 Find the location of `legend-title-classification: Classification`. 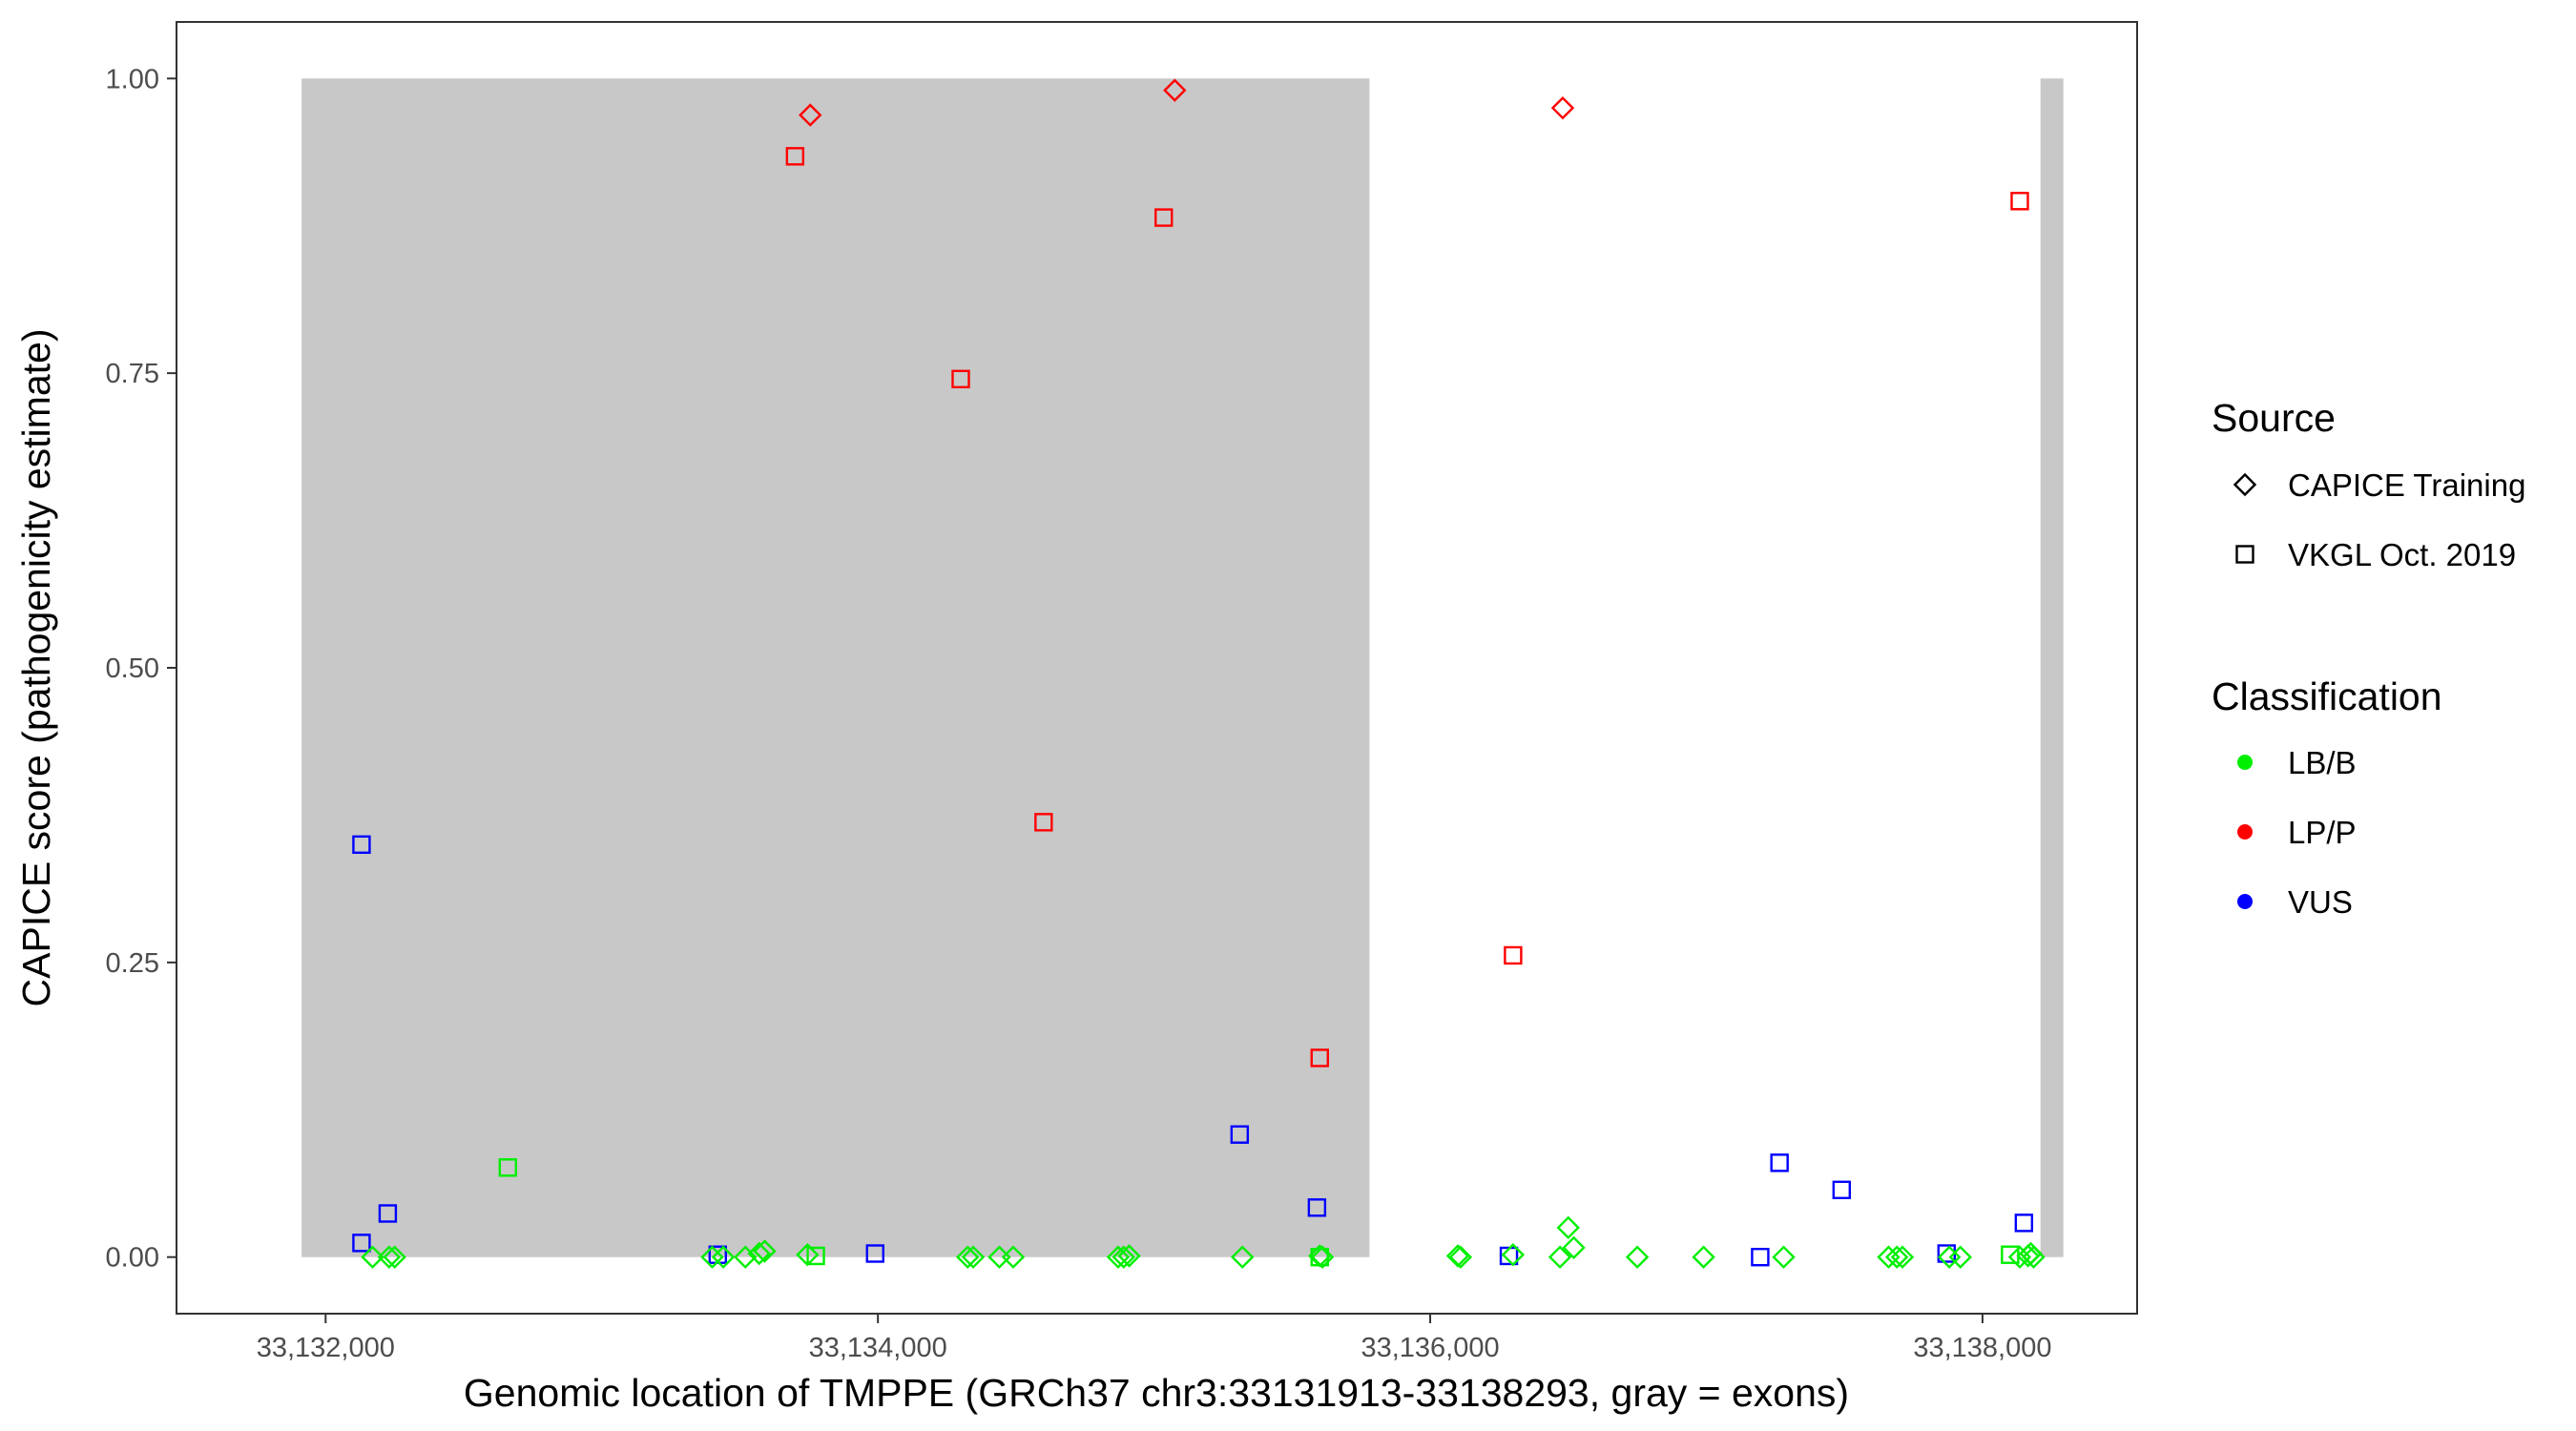

legend-title-classification: Classification is located at coordinates (2327, 696).